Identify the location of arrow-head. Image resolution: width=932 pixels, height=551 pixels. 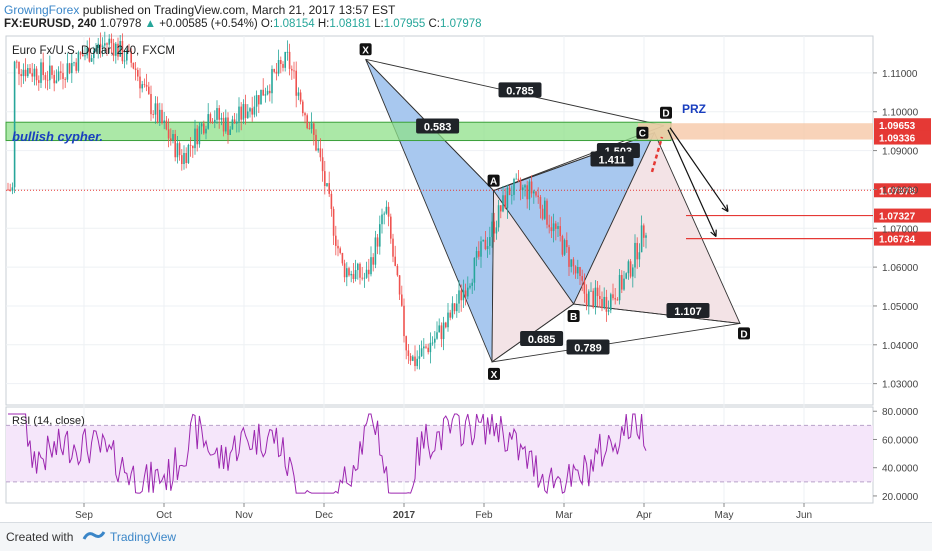
(713, 233).